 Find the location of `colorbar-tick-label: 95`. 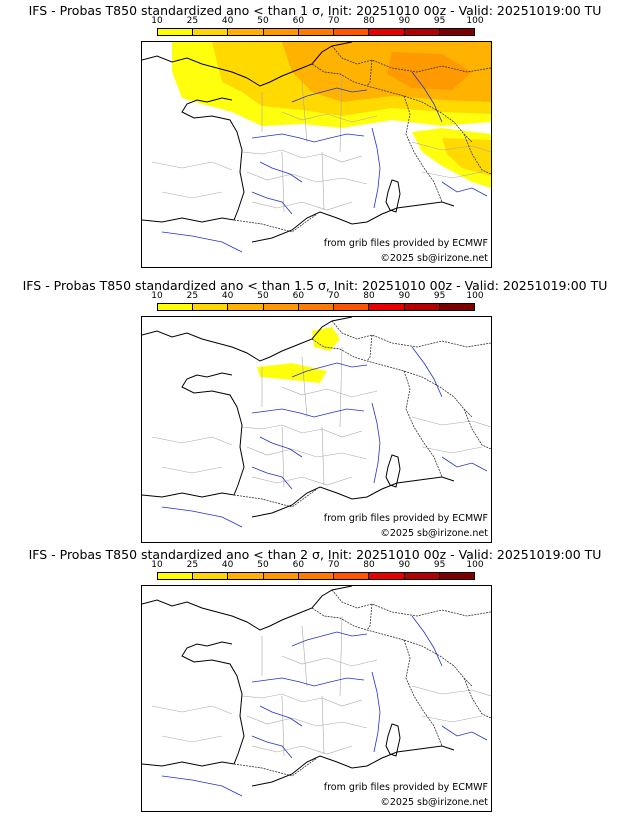

colorbar-tick-label: 95 is located at coordinates (439, 565).